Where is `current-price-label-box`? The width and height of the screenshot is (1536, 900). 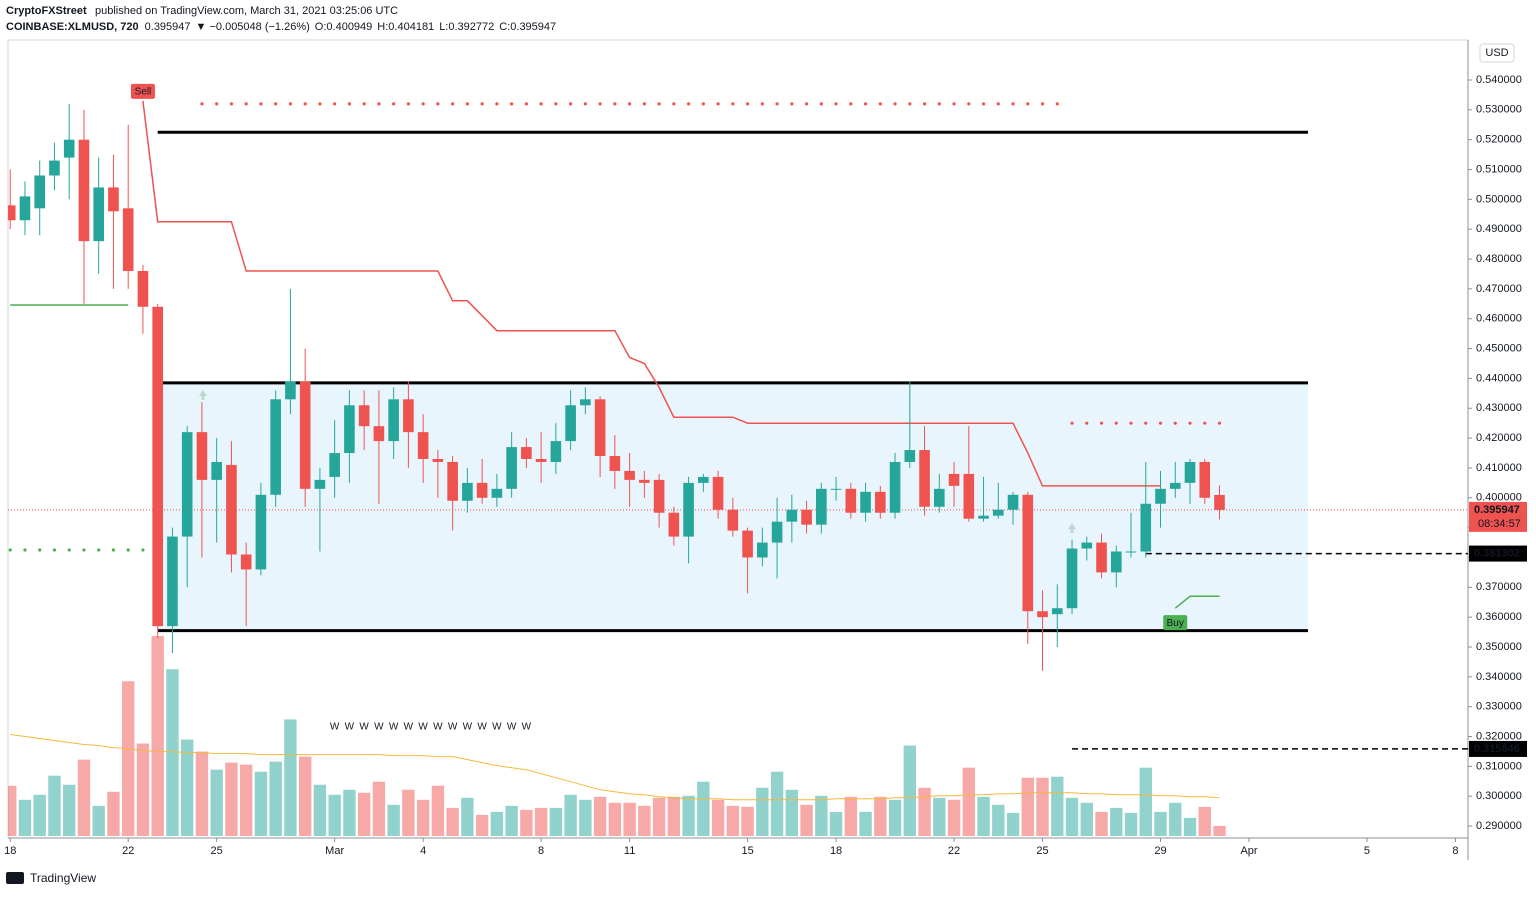
current-price-label-box is located at coordinates (1498, 516).